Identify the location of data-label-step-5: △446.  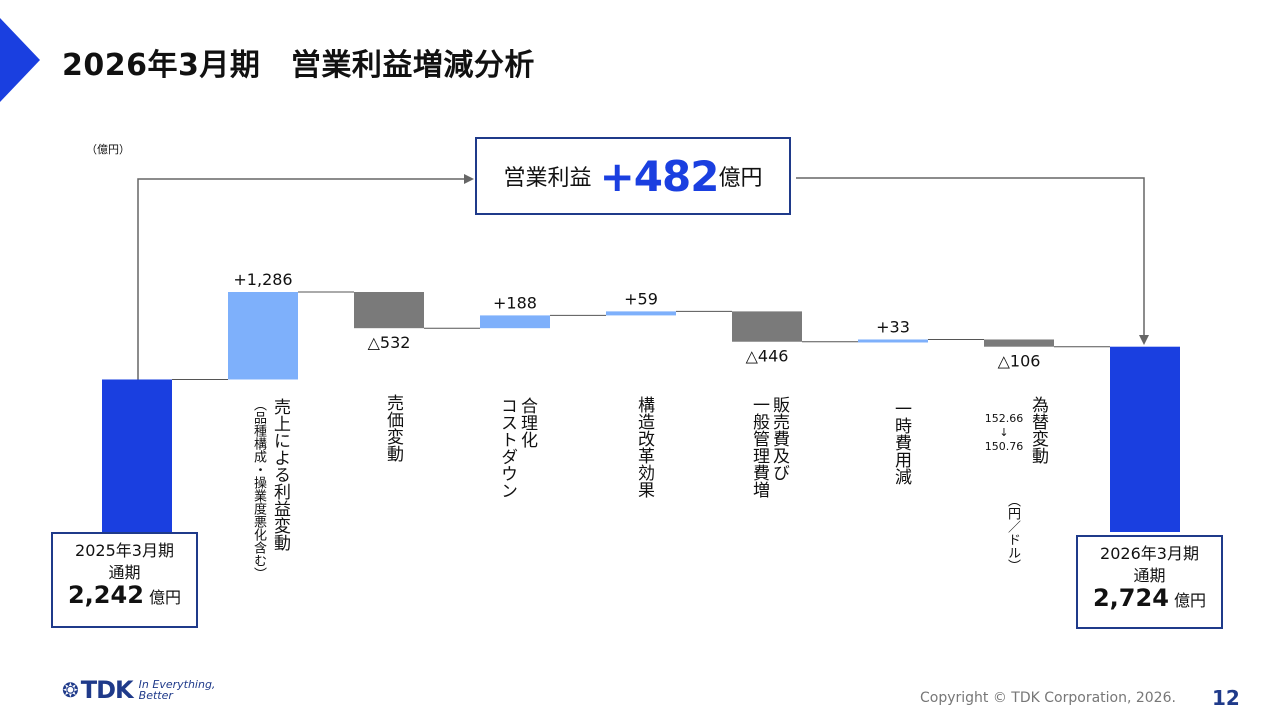
(767, 356).